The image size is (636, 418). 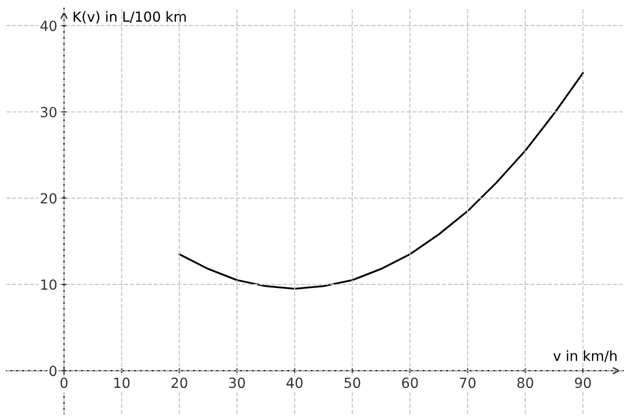 What do you see at coordinates (53, 371) in the screenshot?
I see `y-tick-label: 0` at bounding box center [53, 371].